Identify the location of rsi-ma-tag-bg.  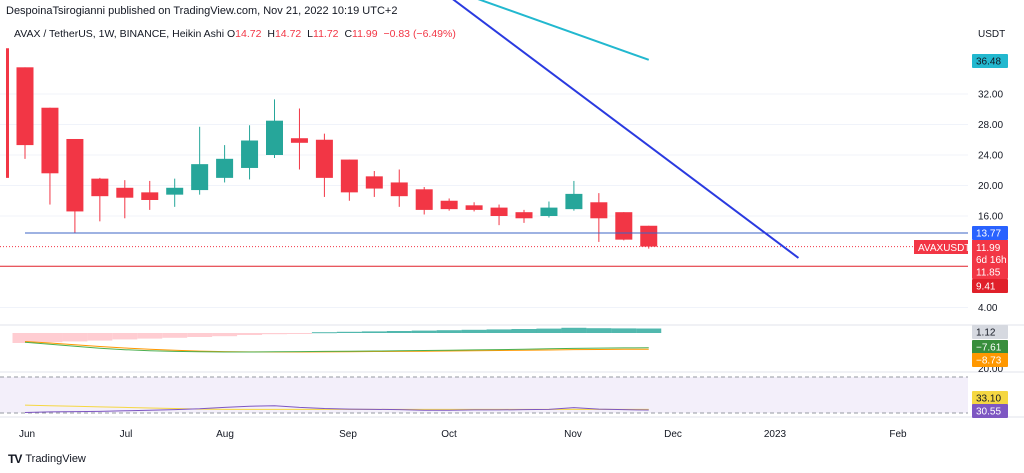
(990, 398).